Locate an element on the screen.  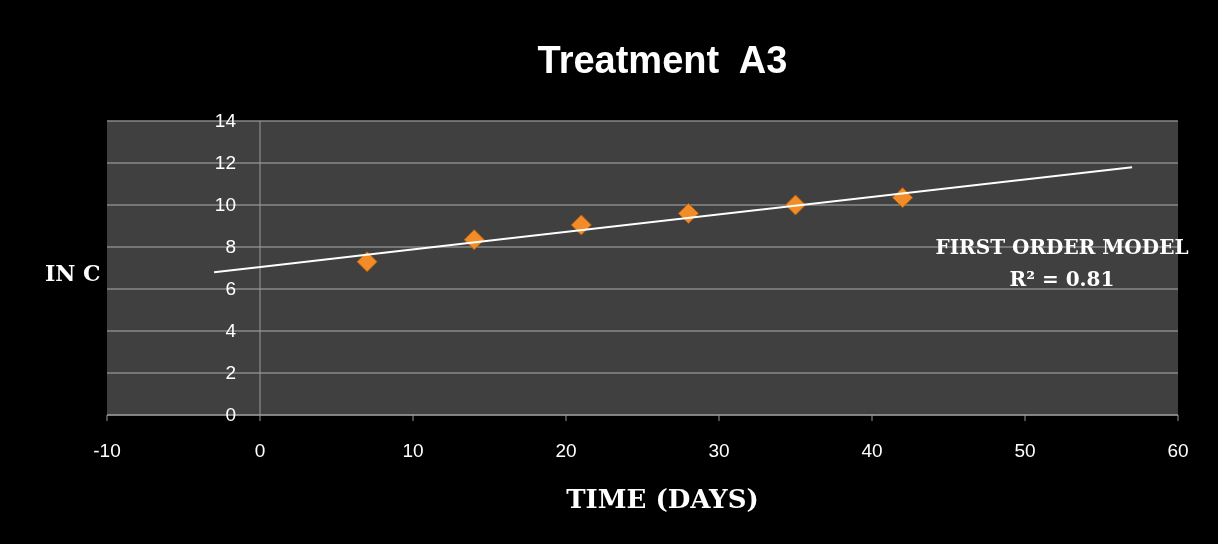
y-tick-label: 6 is located at coordinates (230, 288).